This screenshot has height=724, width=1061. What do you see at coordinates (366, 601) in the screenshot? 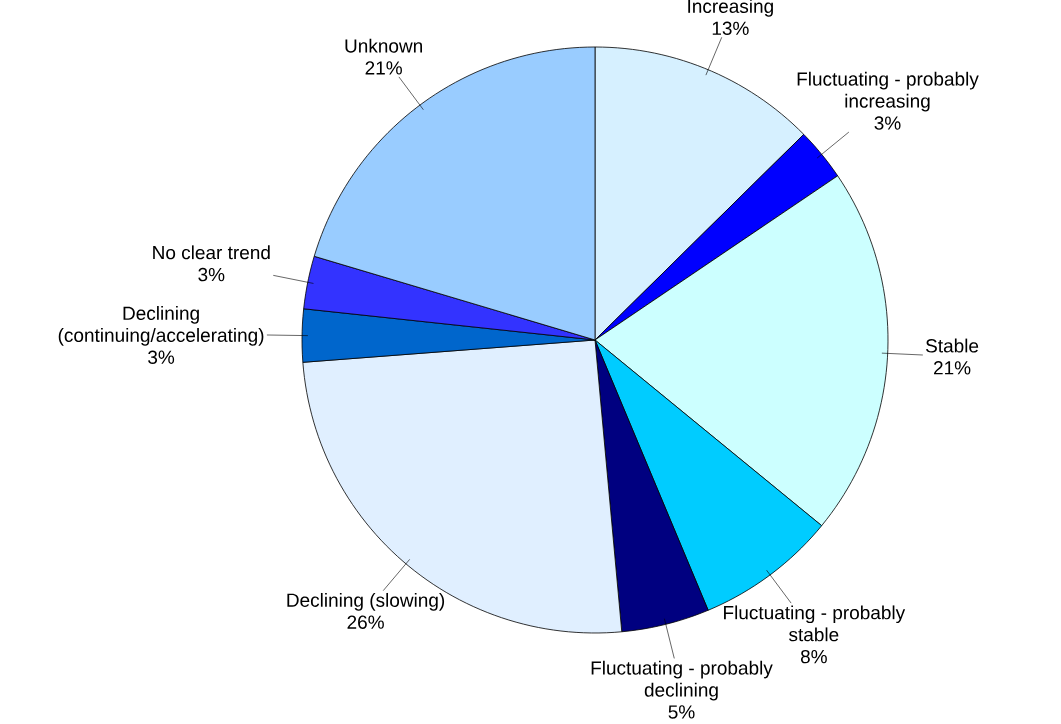
I see `slice-label: Declining (slowing)` at bounding box center [366, 601].